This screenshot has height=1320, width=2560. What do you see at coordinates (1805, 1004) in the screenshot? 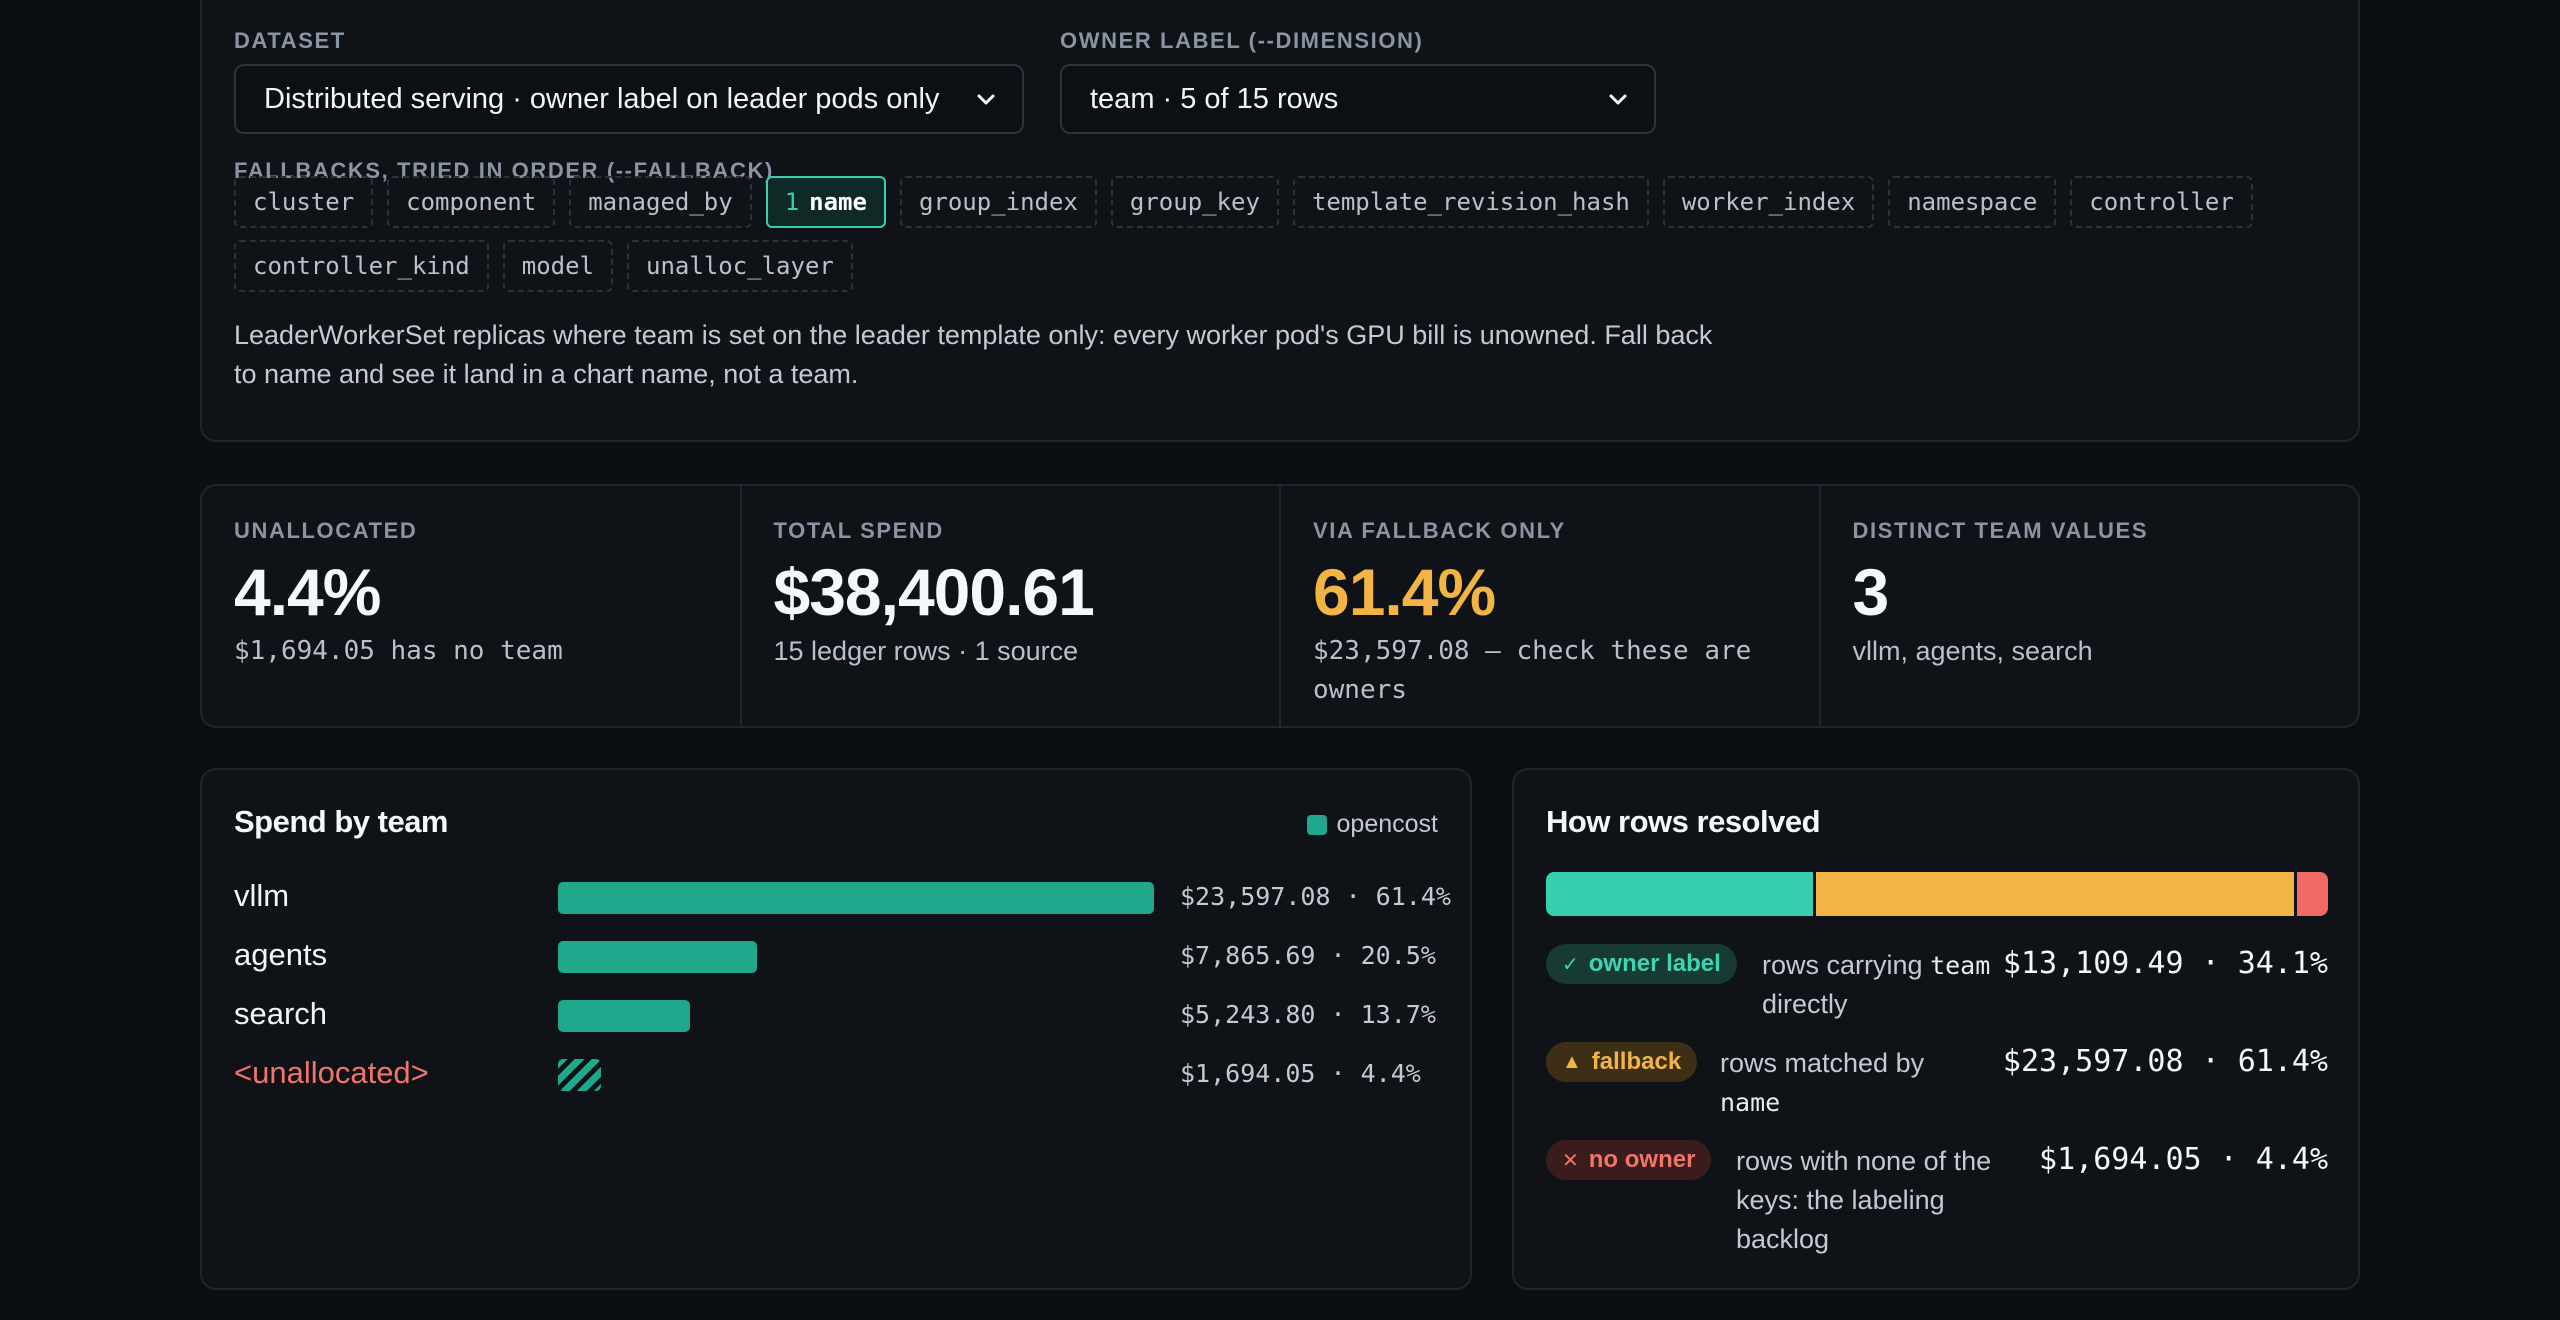
I see `description-text: directly` at bounding box center [1805, 1004].